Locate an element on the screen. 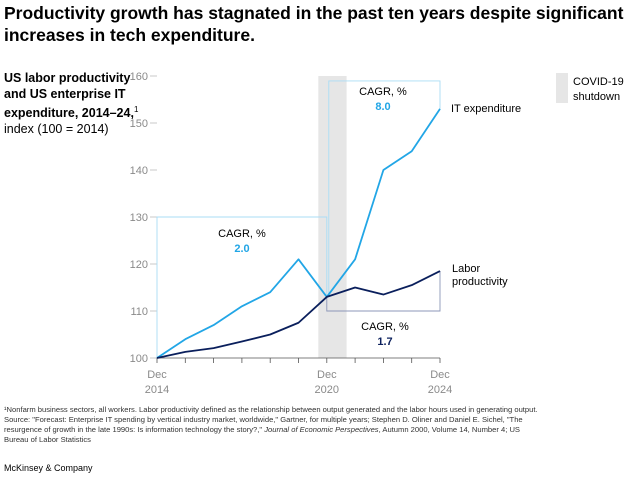 The width and height of the screenshot is (630, 478). cagr-2014-2020-bracket is located at coordinates (242, 287).